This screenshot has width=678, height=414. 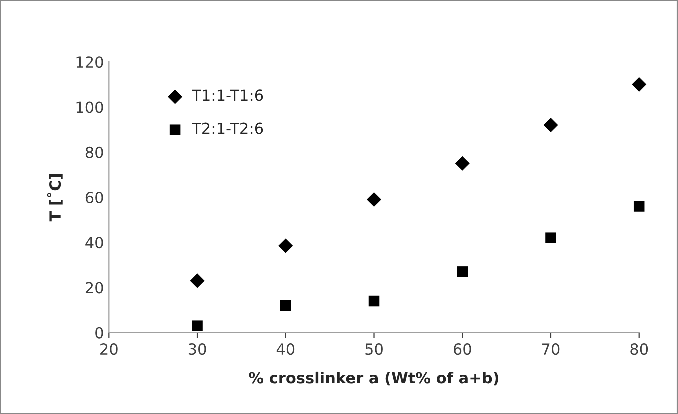 I want to click on x-tick-label: 20, so click(x=109, y=350).